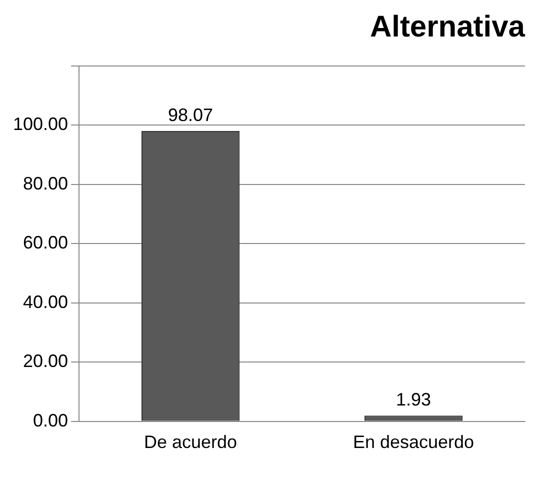 This screenshot has height=477, width=555. I want to click on x-tick-label: De acuerdo, so click(191, 442).